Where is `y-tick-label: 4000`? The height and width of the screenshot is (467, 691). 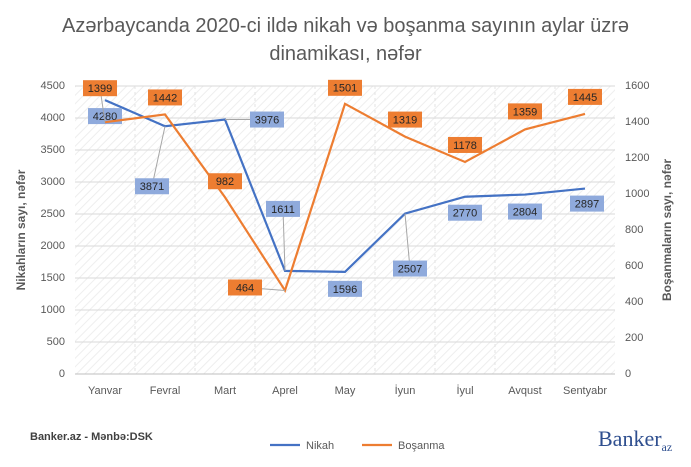
y-tick-label: 4000 is located at coordinates (53, 118).